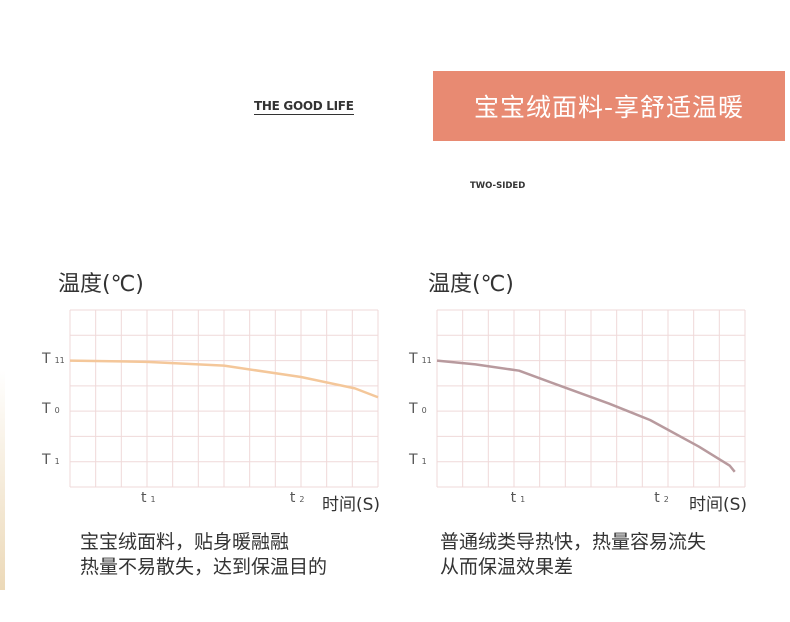  Describe the element at coordinates (498, 186) in the screenshot. I see `subtitle-label: TWO-SIDED` at that location.